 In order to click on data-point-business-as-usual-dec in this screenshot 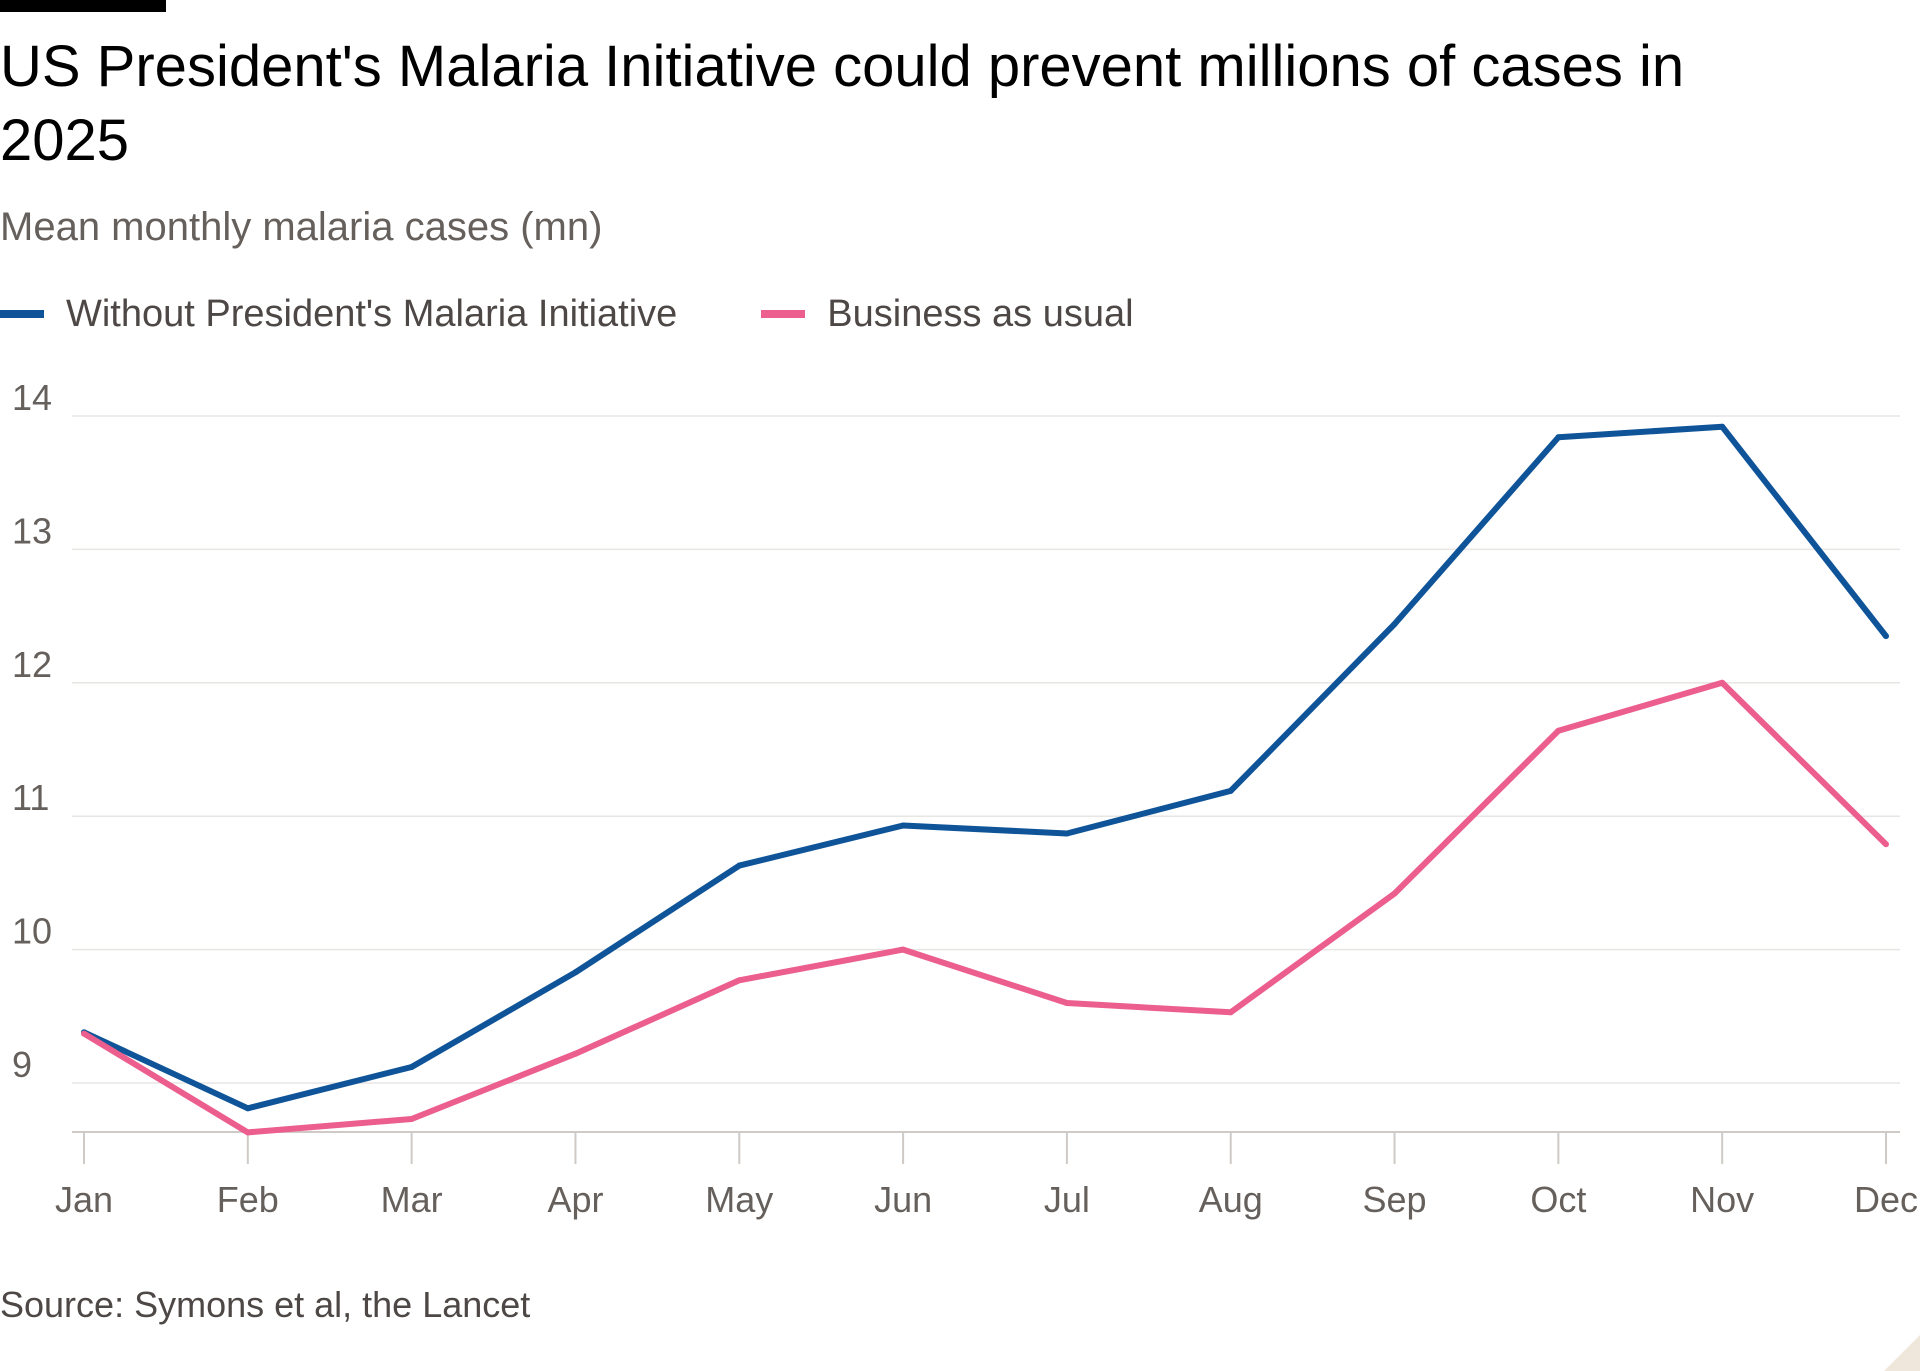, I will do `click(1886, 844)`.